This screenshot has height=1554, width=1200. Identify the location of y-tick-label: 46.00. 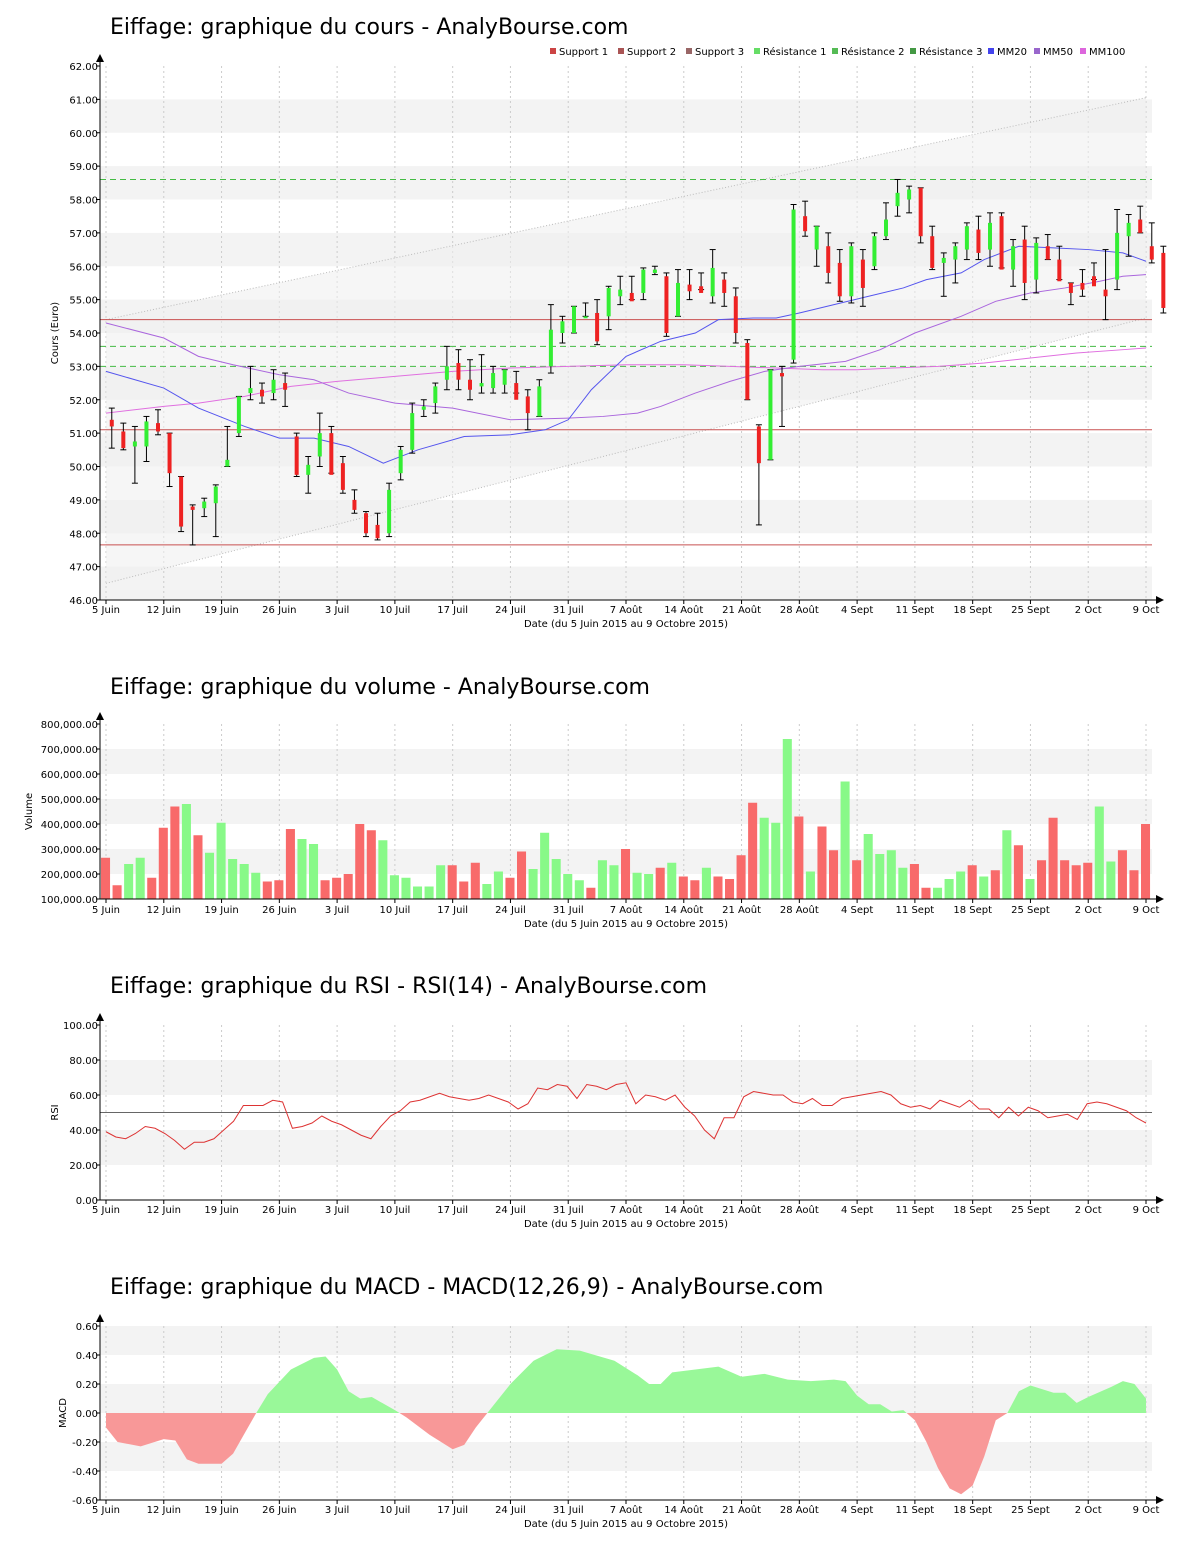
(83, 601).